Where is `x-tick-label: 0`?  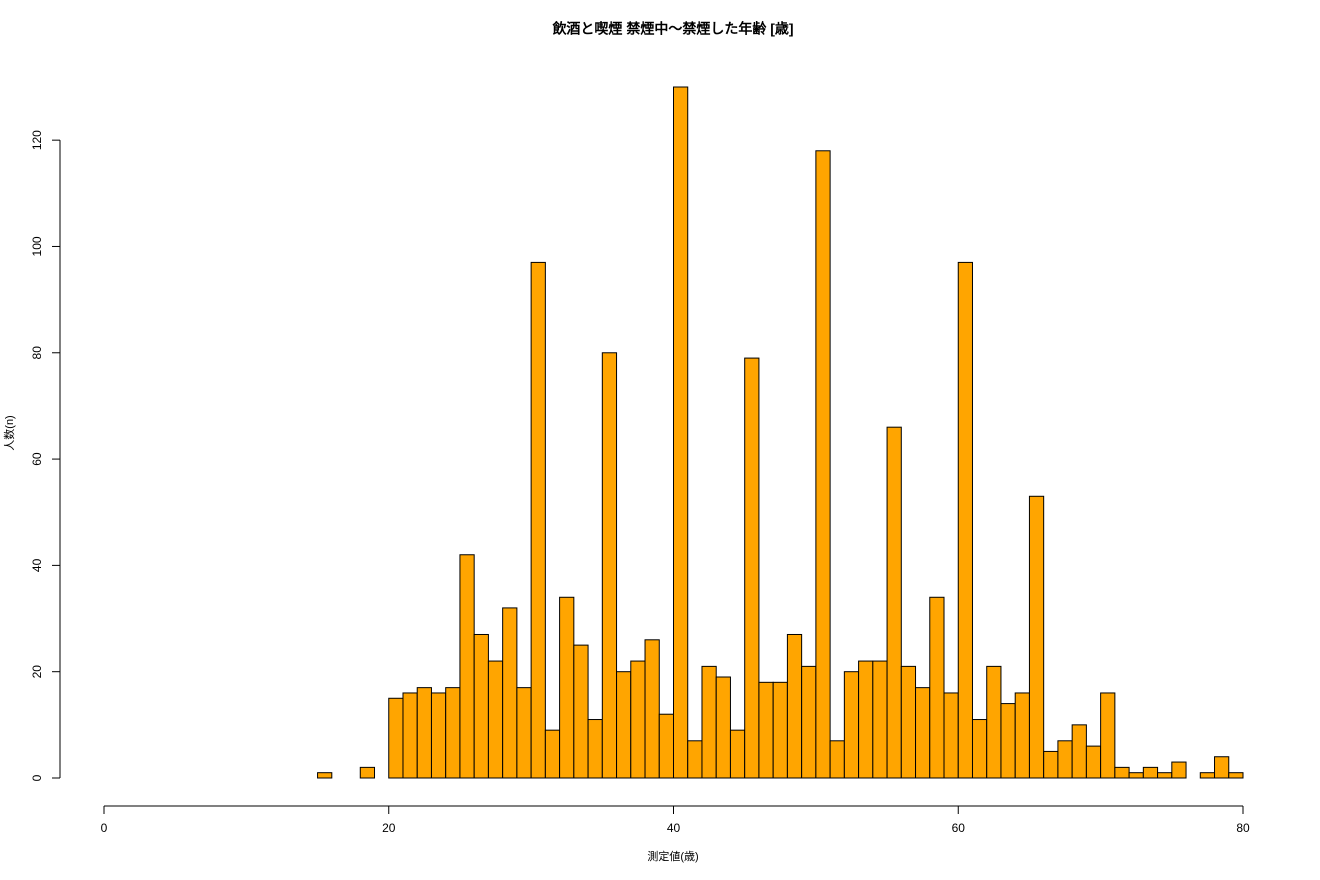 x-tick-label: 0 is located at coordinates (104, 828).